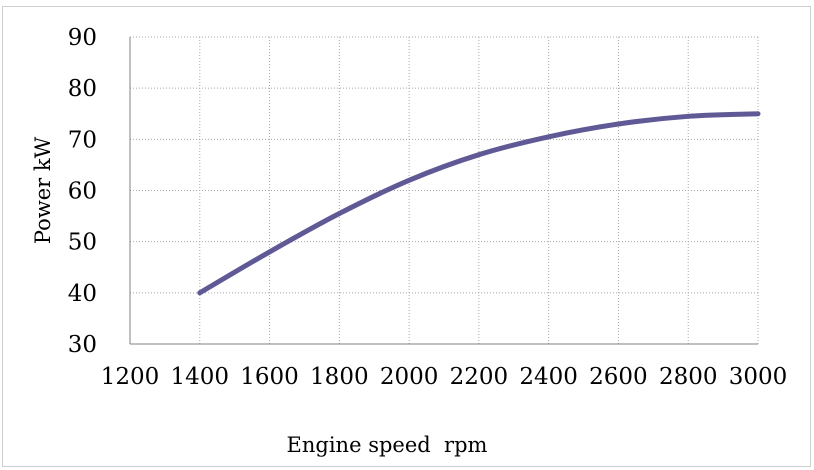 The image size is (814, 470). Describe the element at coordinates (82, 89) in the screenshot. I see `y-tick-label: 80` at that location.